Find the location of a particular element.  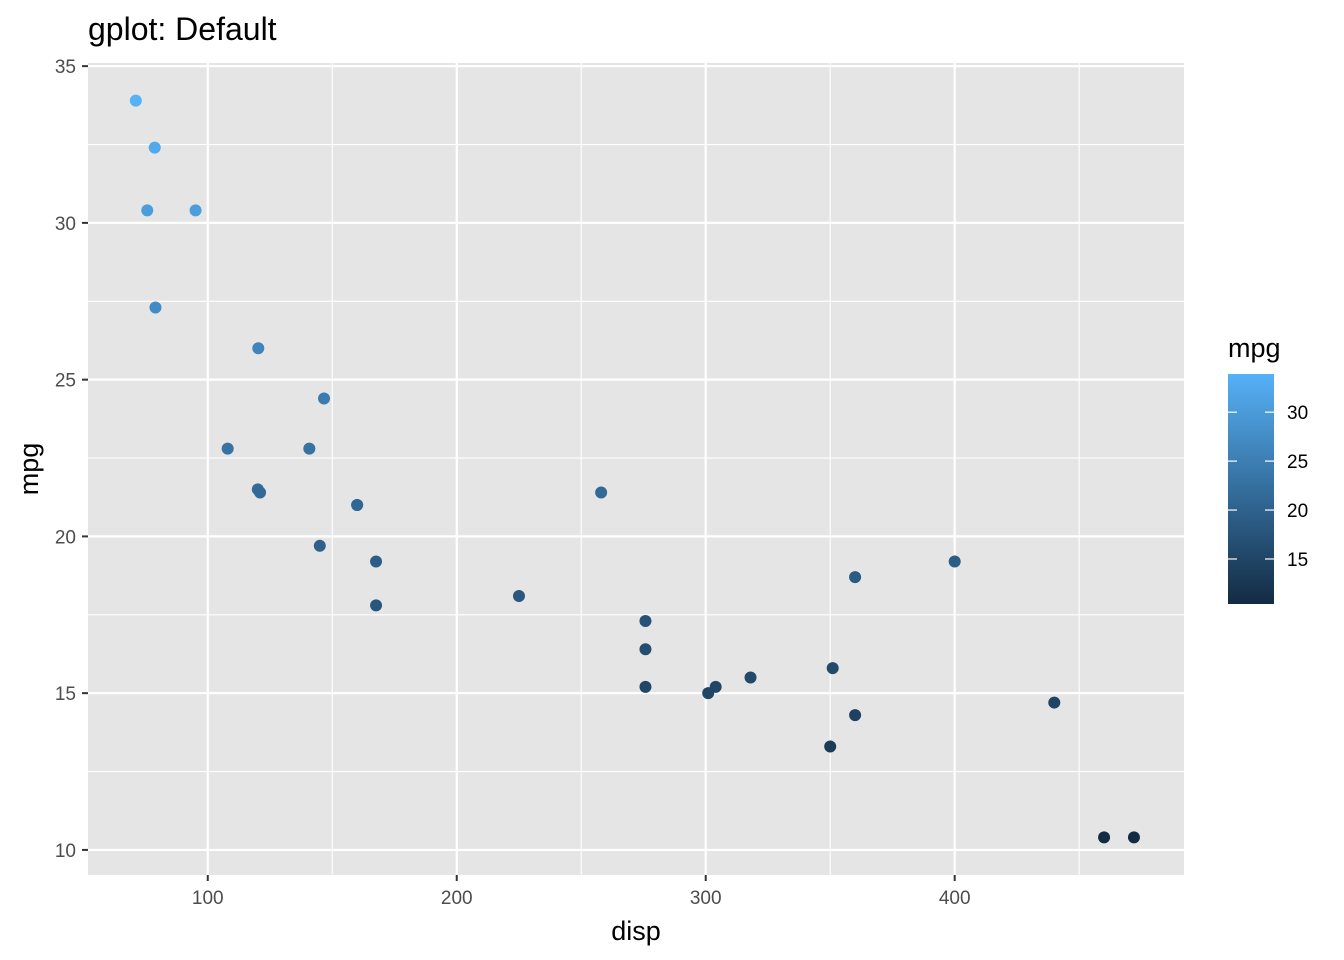

colorbar-ticks: 15 20 25 30 is located at coordinates (1268, 487).